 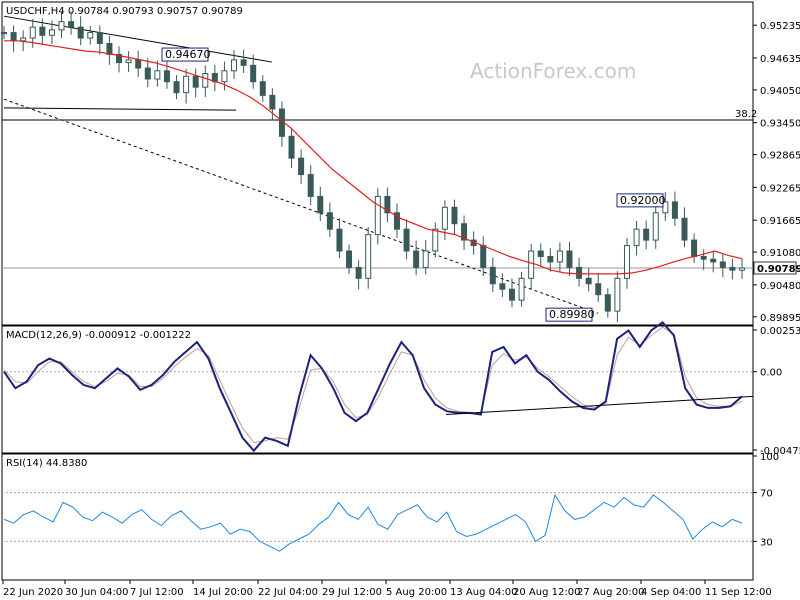 What do you see at coordinates (778, 269) in the screenshot?
I see `last-price-label: 0.90789` at bounding box center [778, 269].